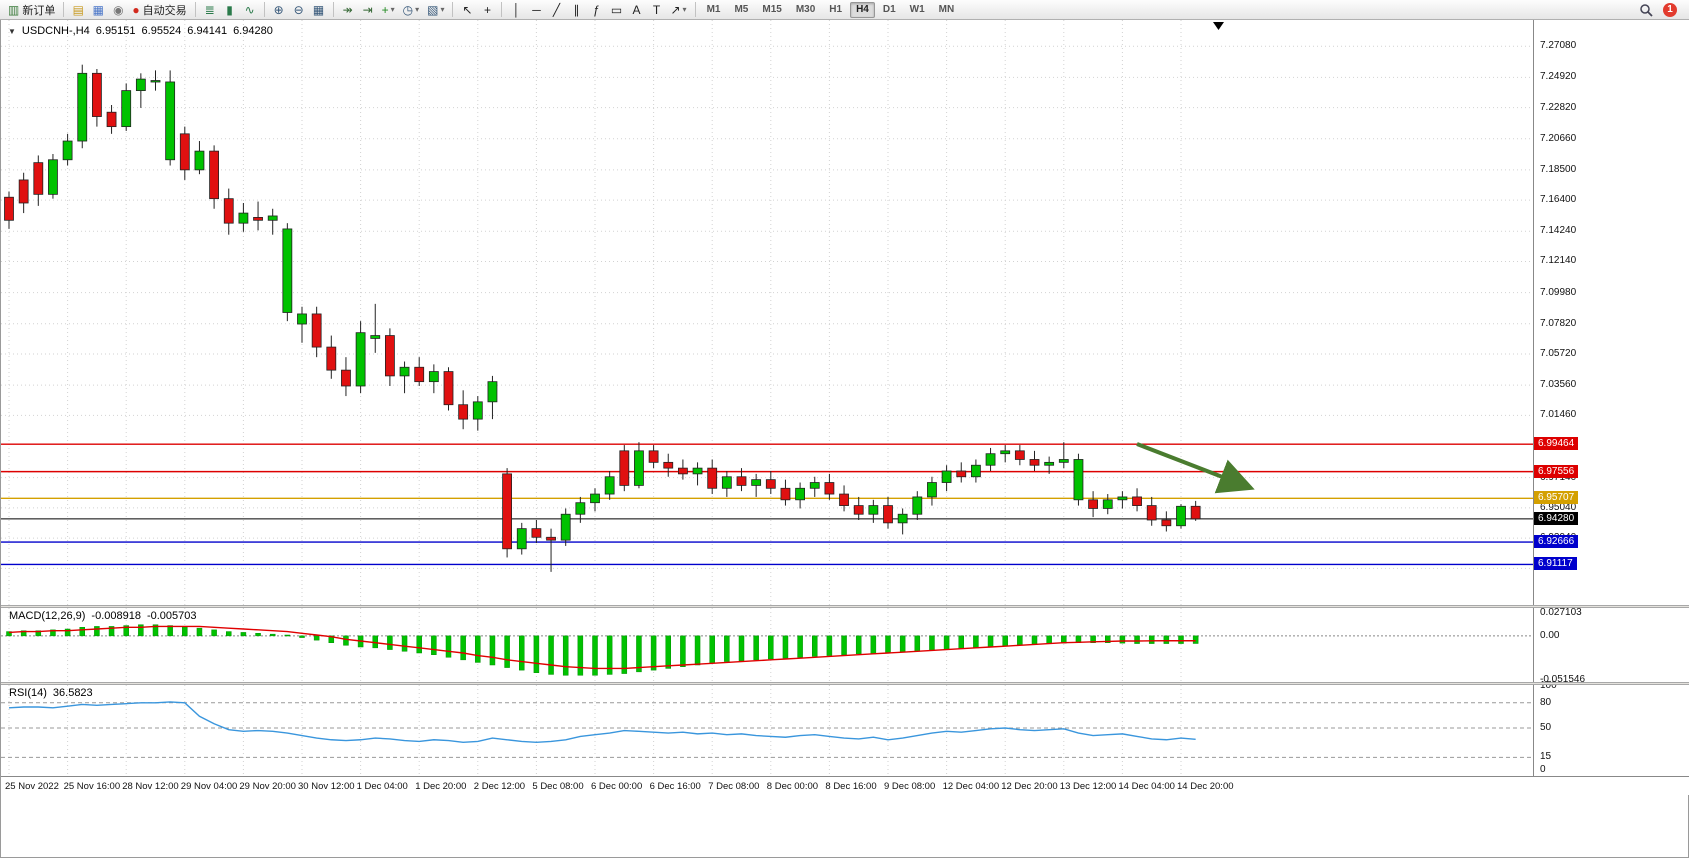  Describe the element at coordinates (1558, 107) in the screenshot. I see `price-axis-label: 7.22820` at that location.